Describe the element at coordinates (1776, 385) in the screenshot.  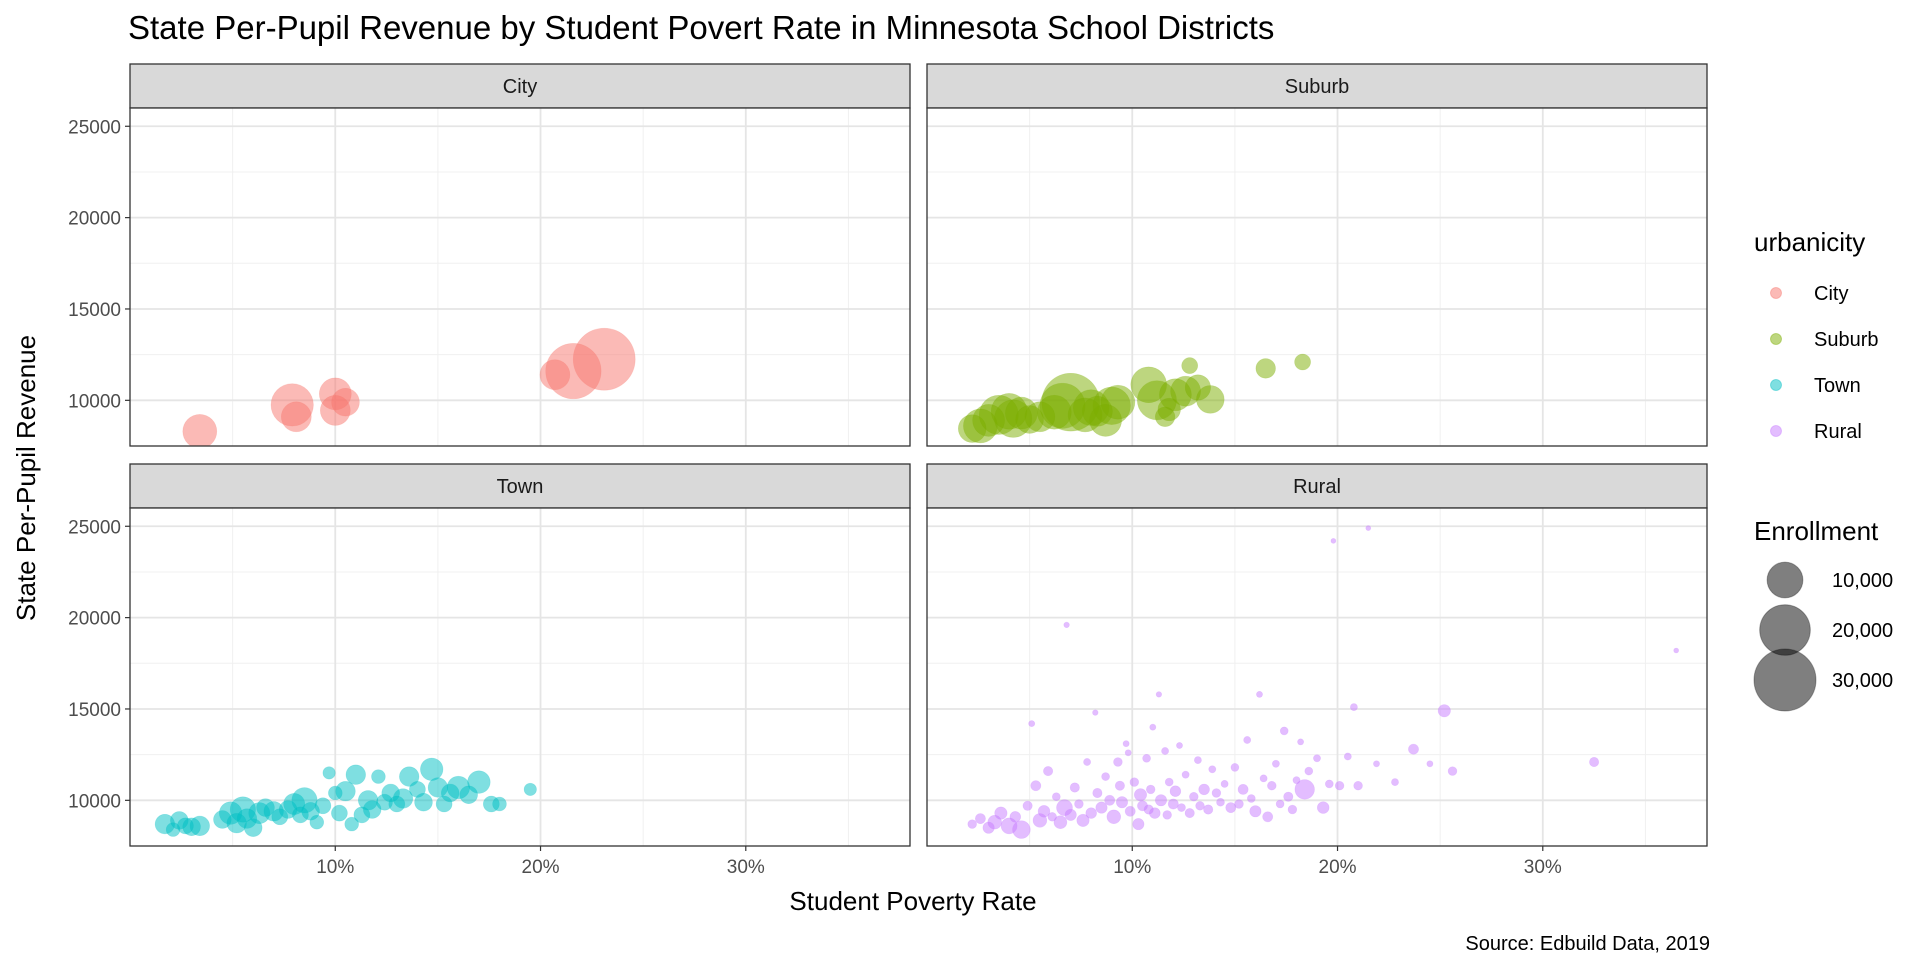
I see `legend-key-town` at that location.